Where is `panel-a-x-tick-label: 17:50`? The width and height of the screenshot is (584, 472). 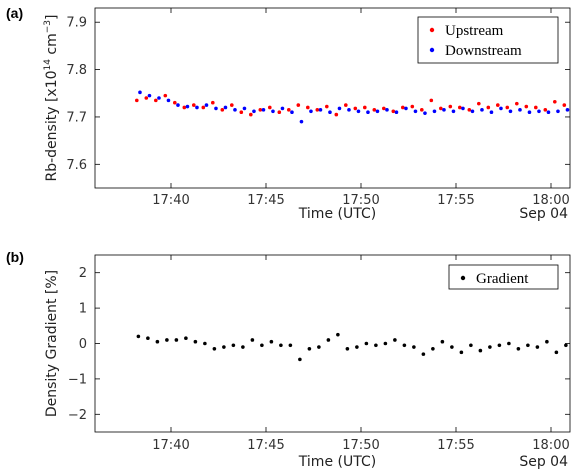 panel-a-x-tick-label: 17:50 is located at coordinates (360, 200).